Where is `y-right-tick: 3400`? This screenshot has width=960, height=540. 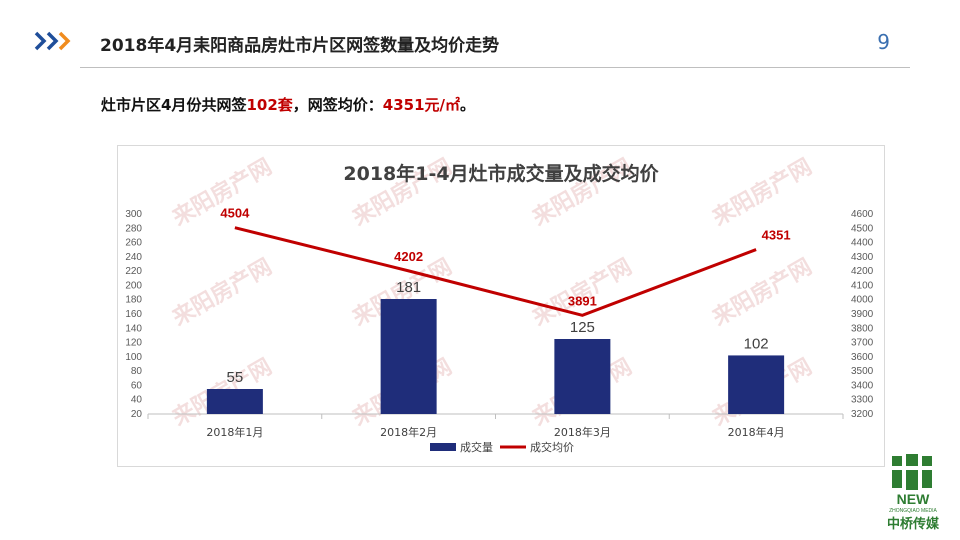
y-right-tick: 3400 is located at coordinates (862, 385).